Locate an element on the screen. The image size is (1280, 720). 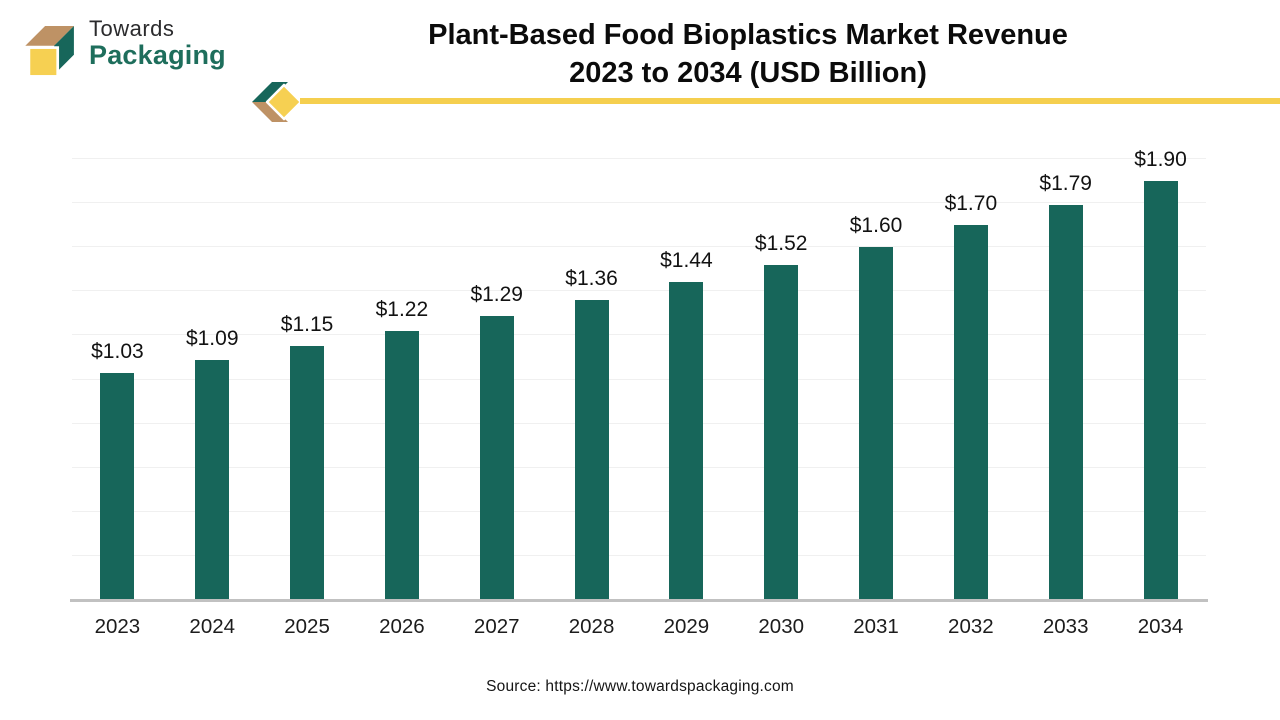
bar-column: $1.03 2023 is located at coordinates (117, 398).